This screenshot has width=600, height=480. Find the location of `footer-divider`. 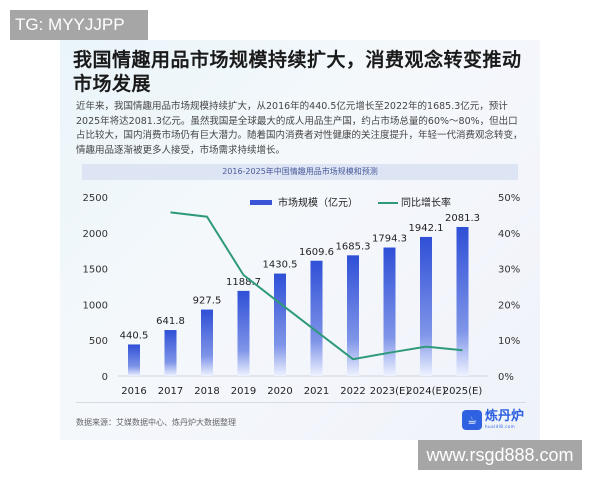

footer-divider is located at coordinates (301, 402).